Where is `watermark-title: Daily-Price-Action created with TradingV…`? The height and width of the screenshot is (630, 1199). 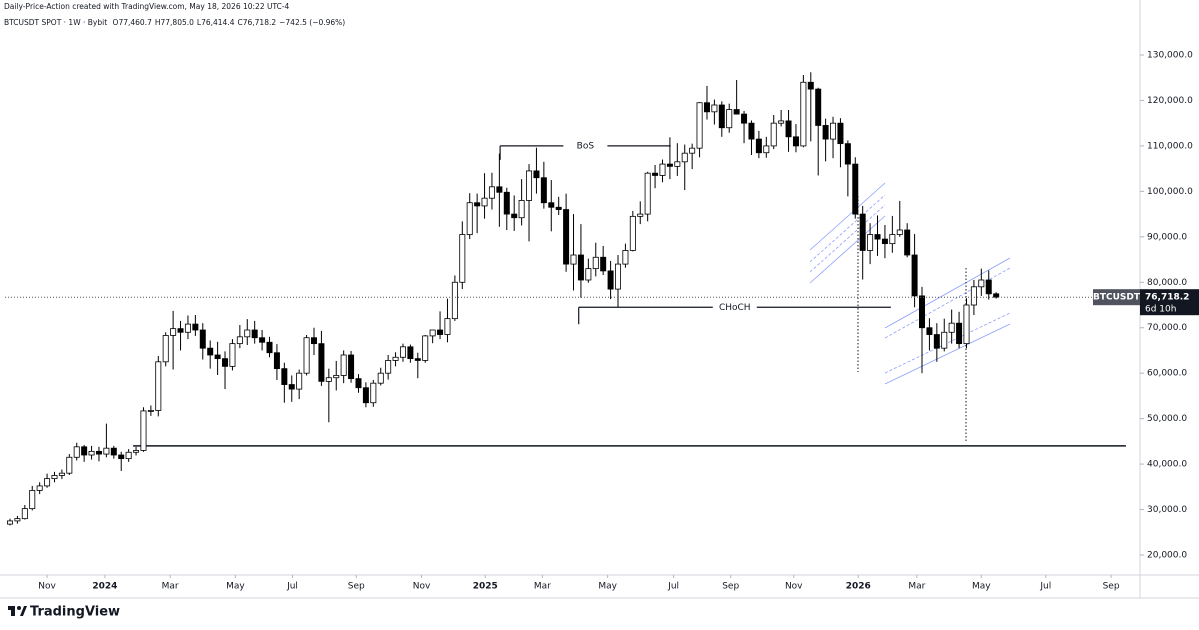
watermark-title: Daily-Price-Action created with TradingV… is located at coordinates (147, 6).